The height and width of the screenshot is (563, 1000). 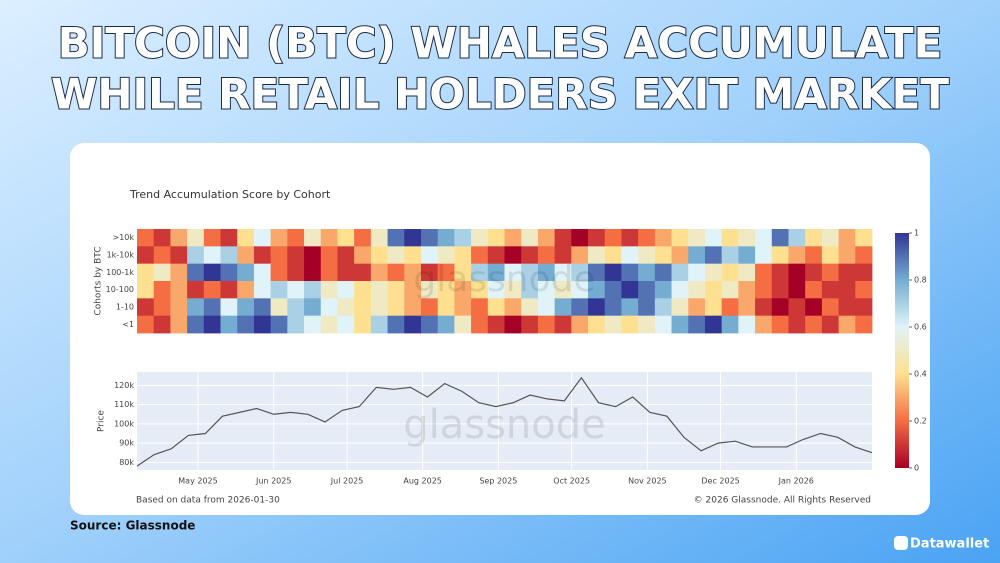 I want to click on colorbar-tick-label: 0.4, so click(x=920, y=374).